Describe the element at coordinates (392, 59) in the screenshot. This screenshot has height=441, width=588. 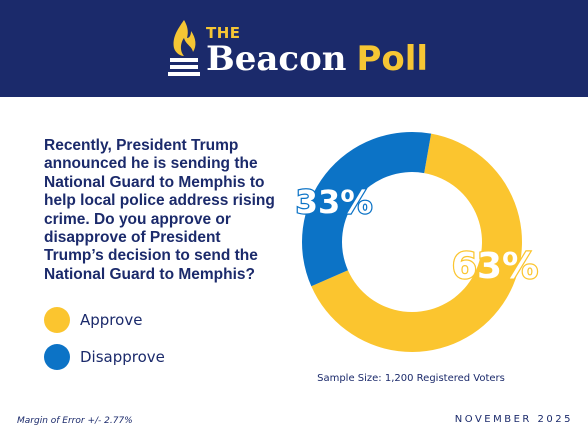
I see `logo-poll: Poll` at that location.